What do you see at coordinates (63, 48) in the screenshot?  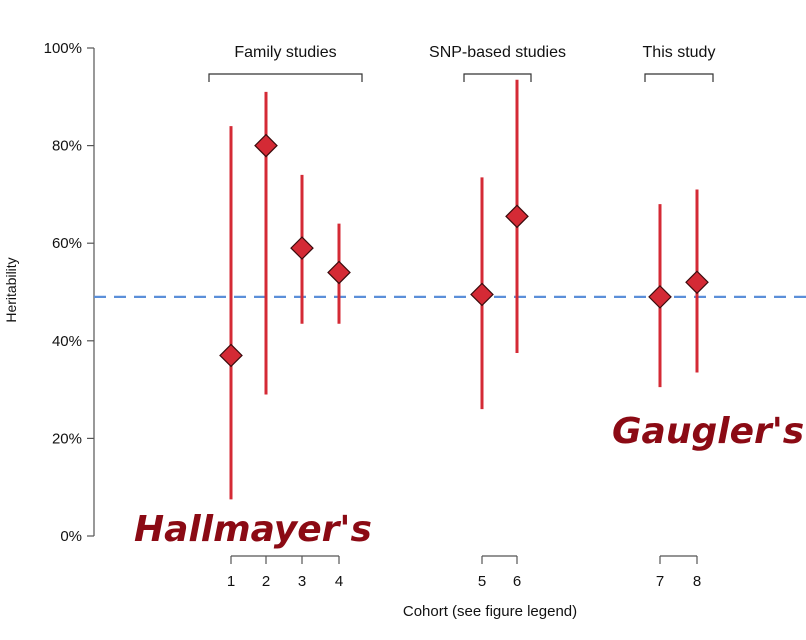 I see `y-tick-label: 100%` at bounding box center [63, 48].